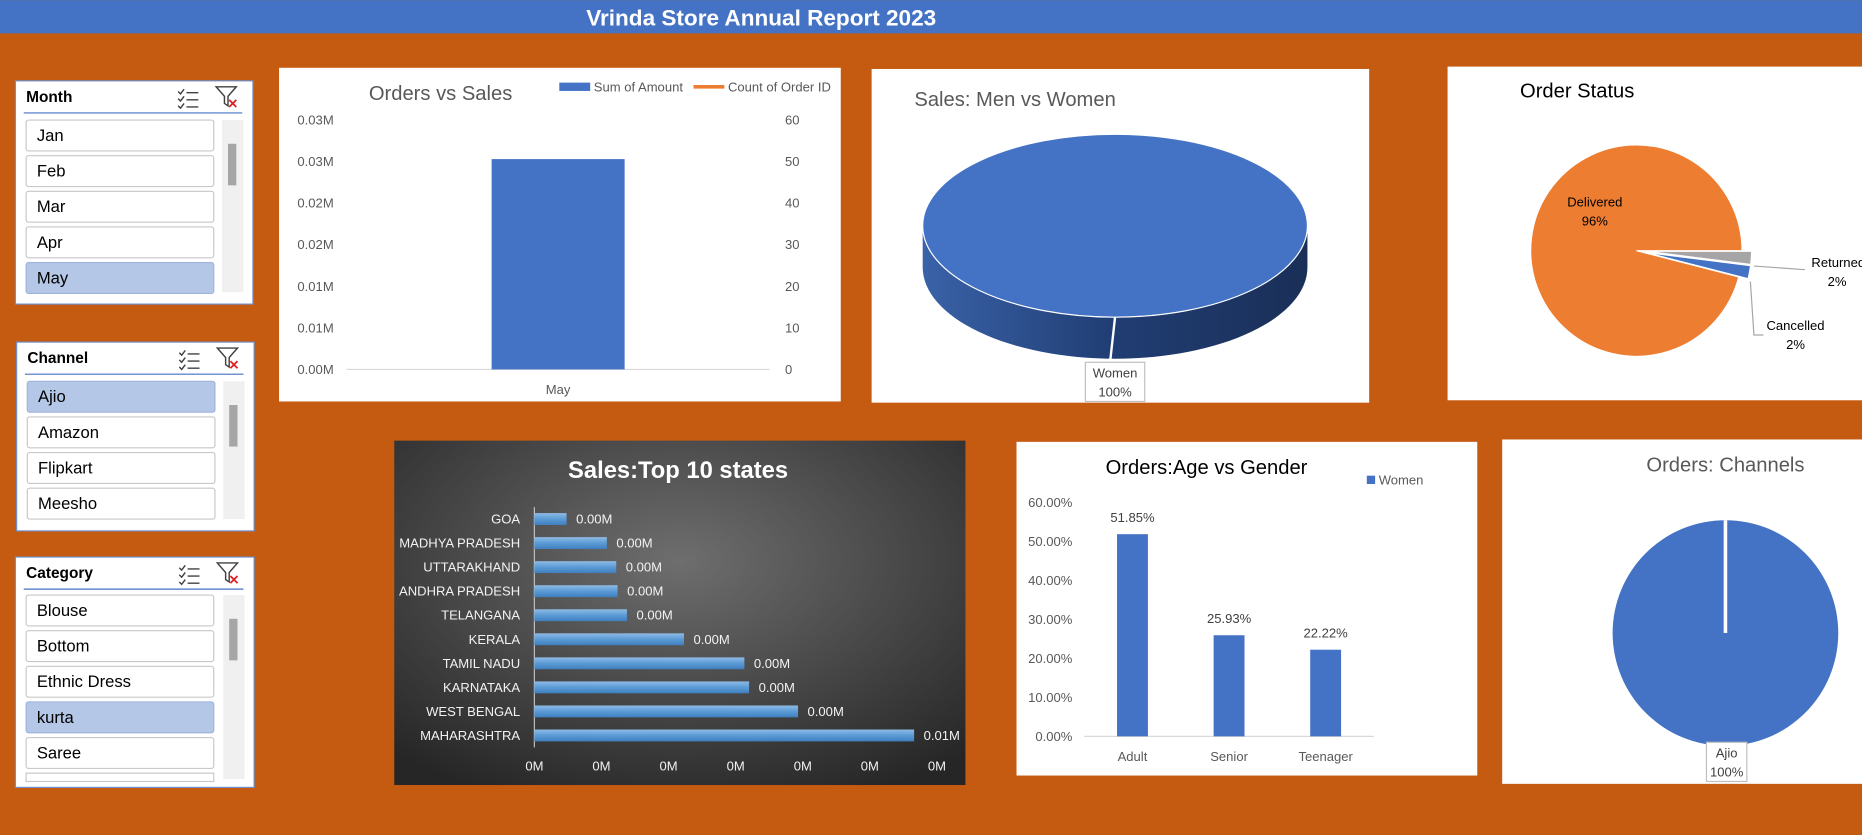  I want to click on y-tick-label: 50.00%, so click(1050, 541).